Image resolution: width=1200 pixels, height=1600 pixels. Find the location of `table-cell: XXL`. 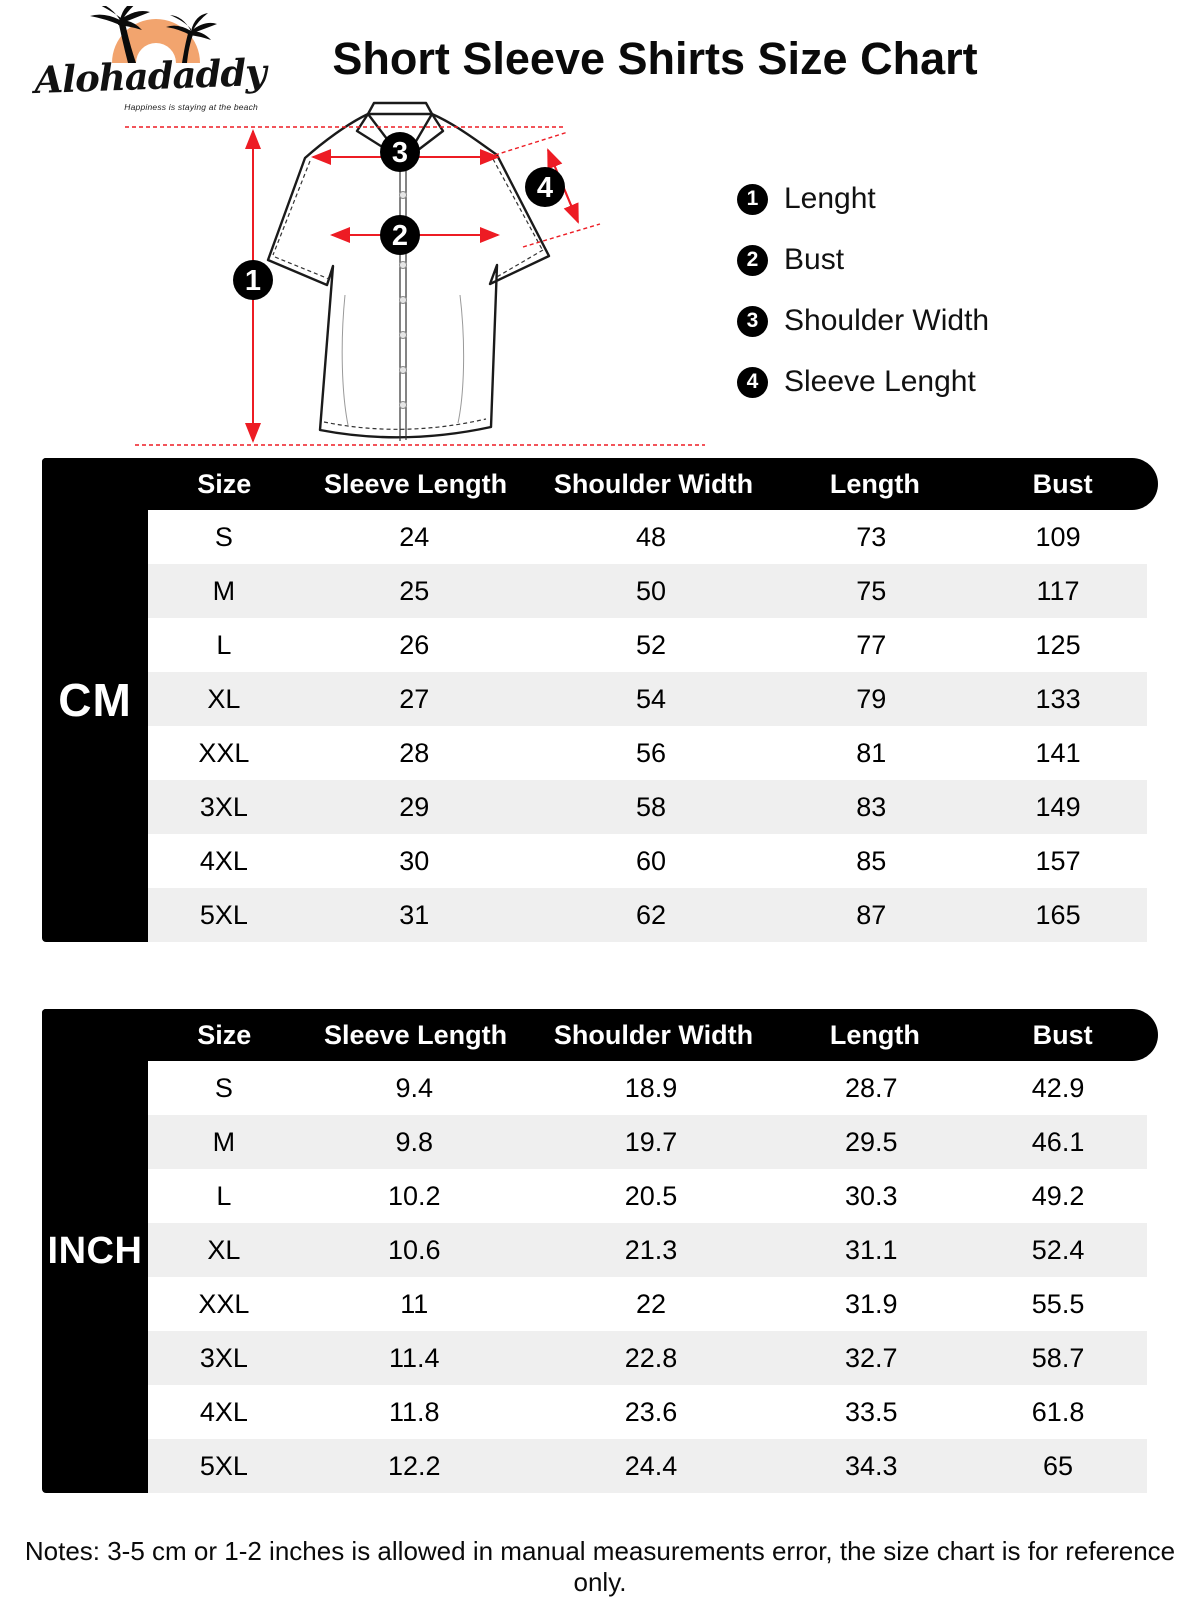

table-cell: XXL is located at coordinates (224, 1303).